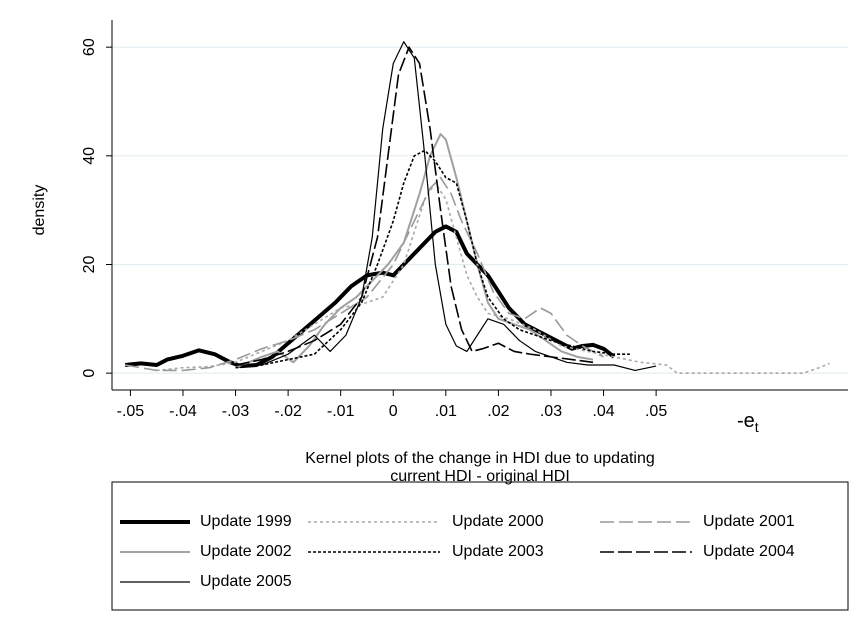 The height and width of the screenshot is (632, 868). I want to click on y-tick-label: 60, so click(89, 47).